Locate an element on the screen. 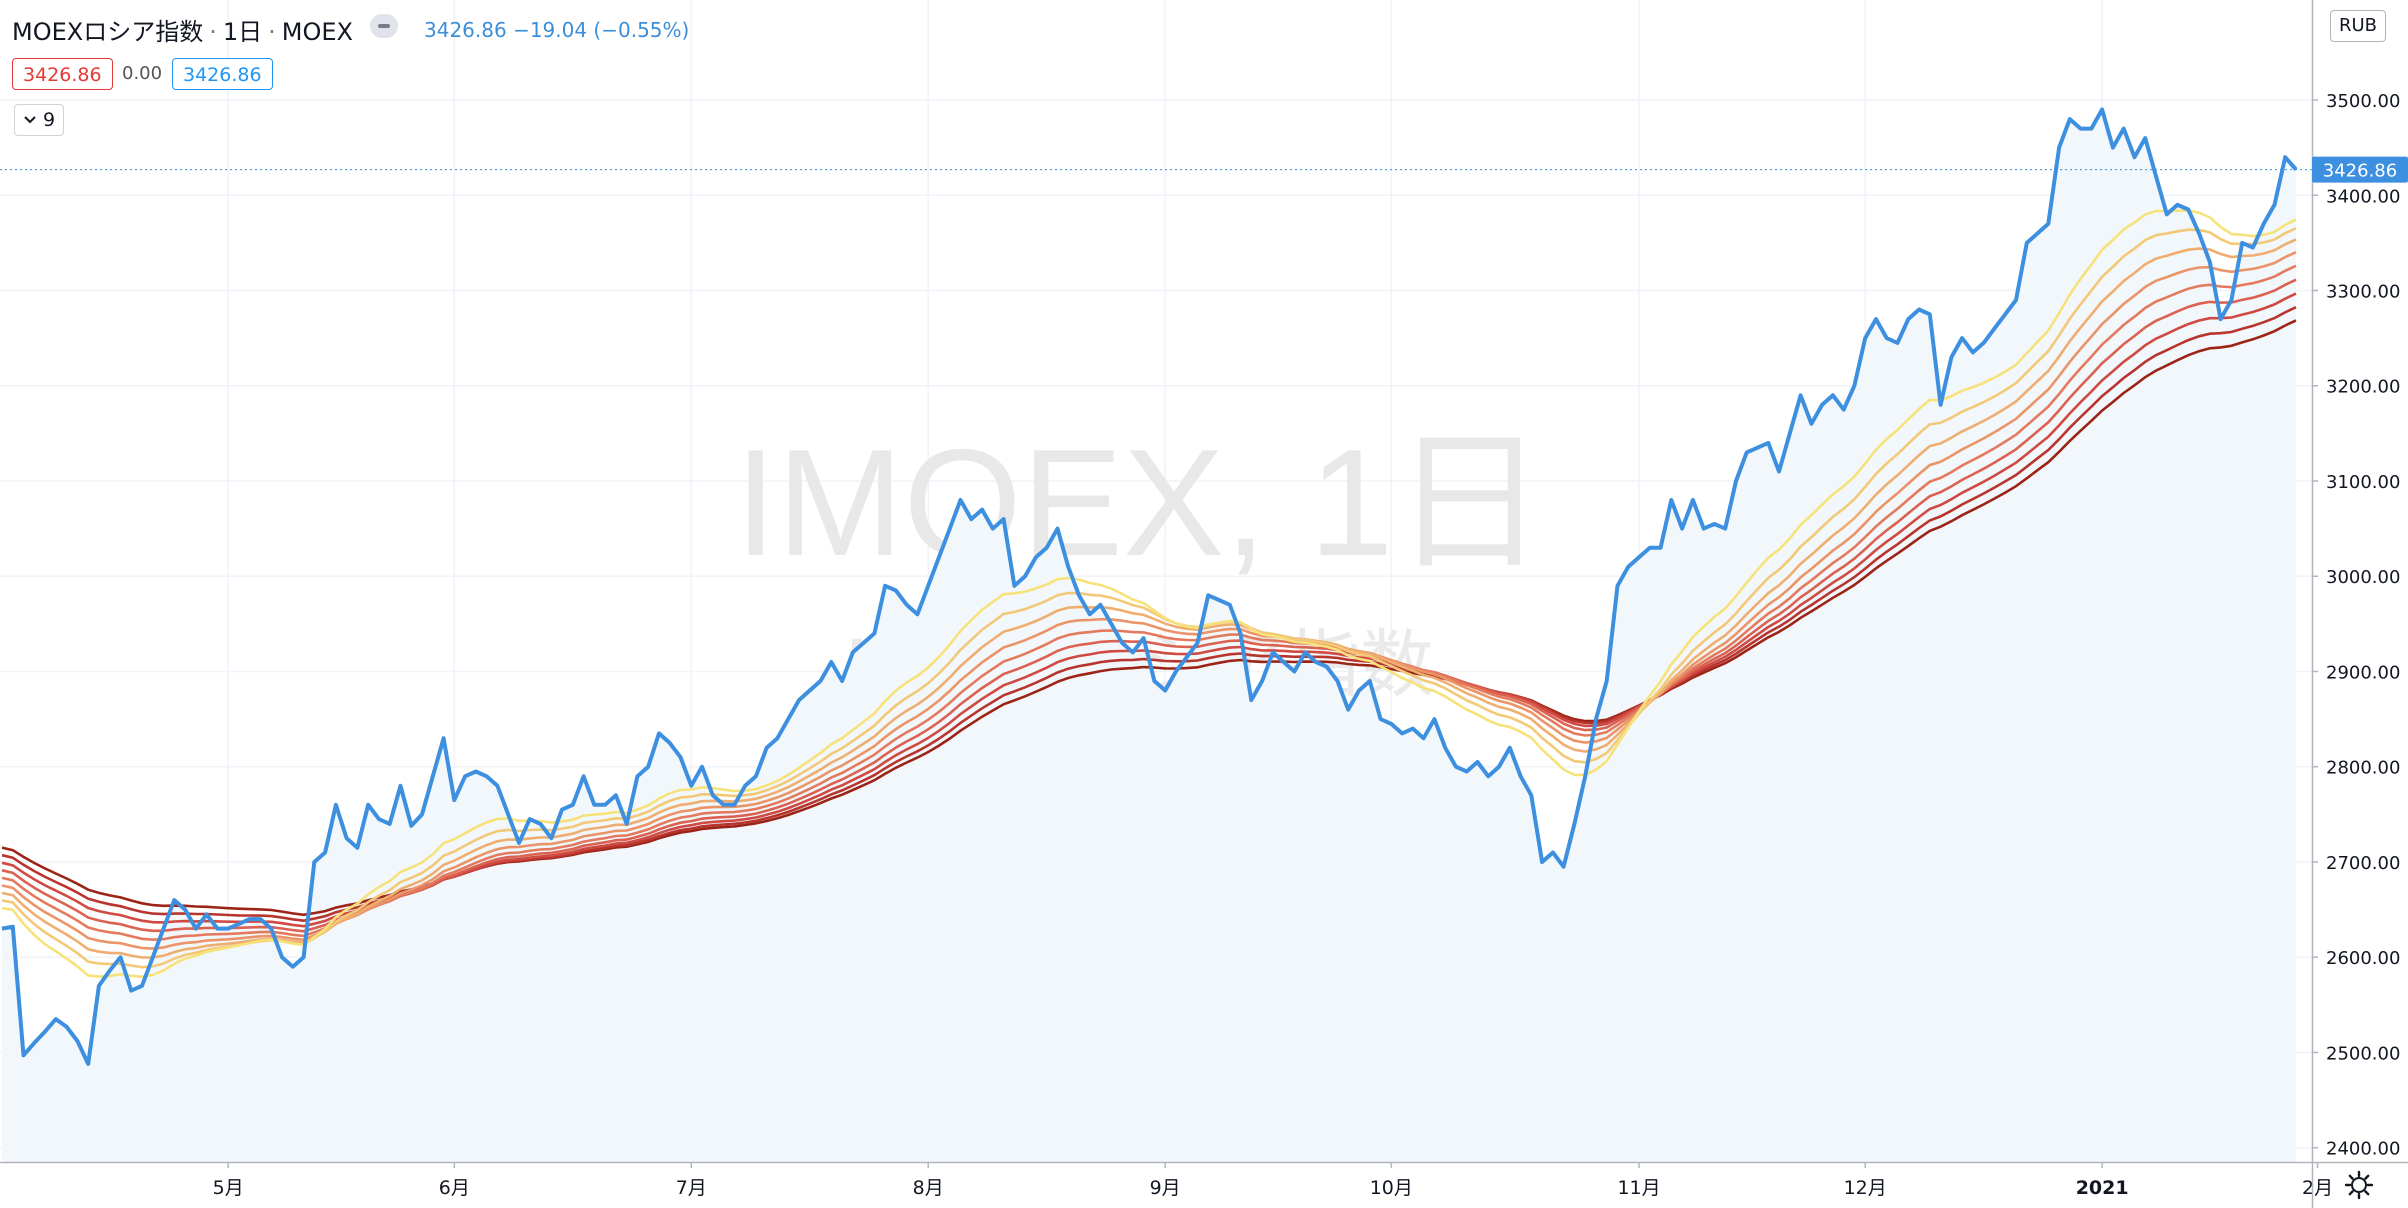 The width and height of the screenshot is (2408, 1208). last-price-label: 3426.86 is located at coordinates (2360, 171).